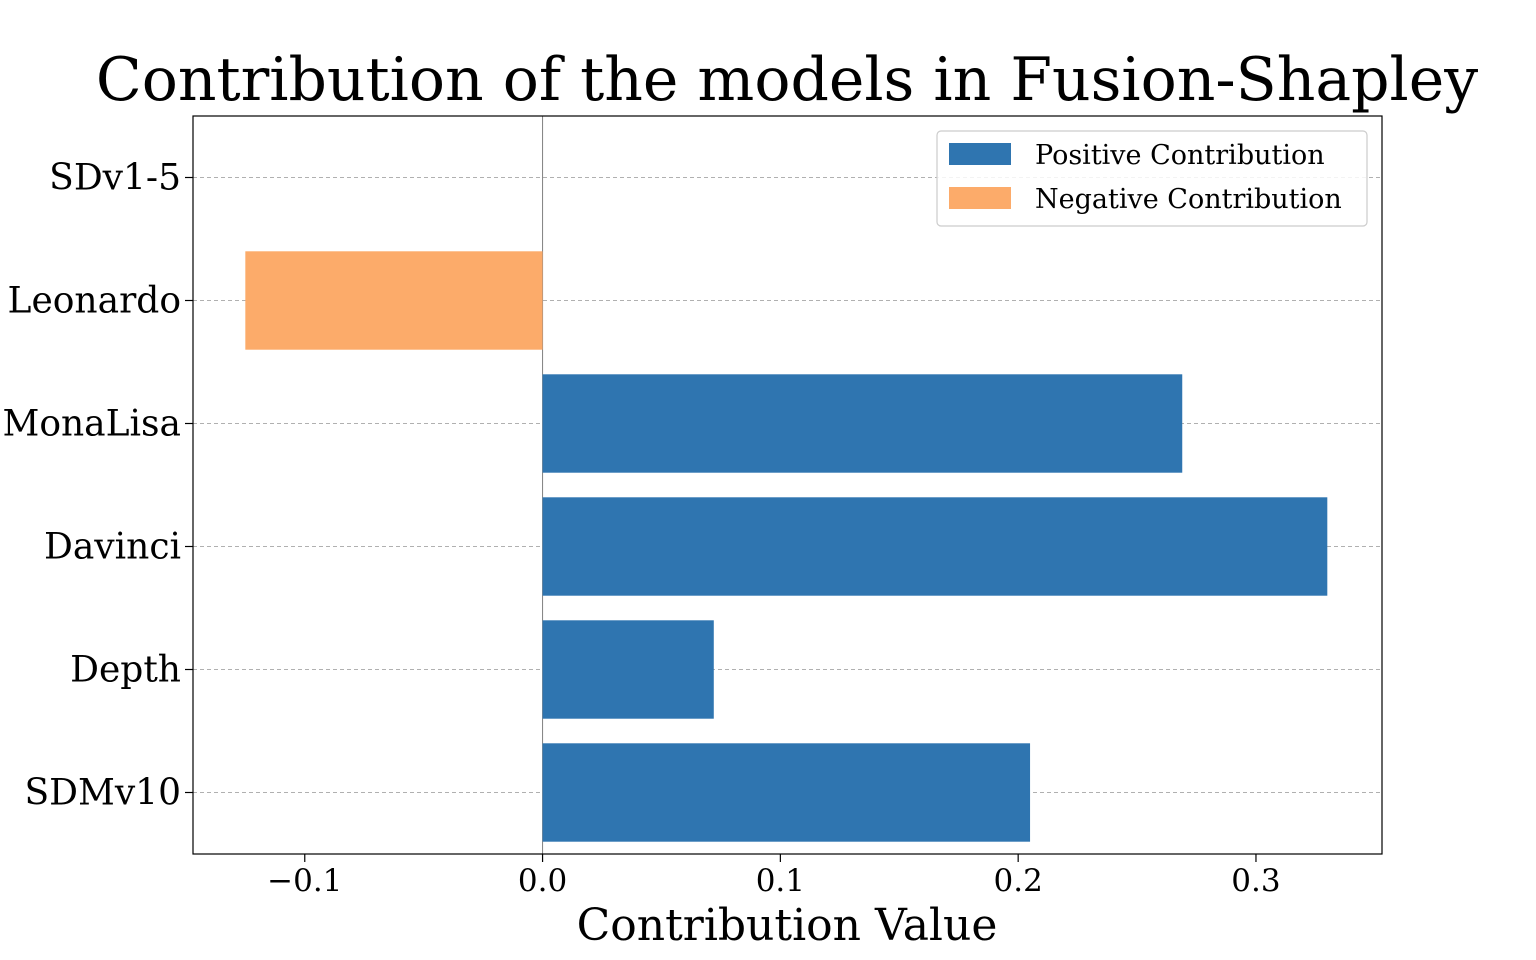 The width and height of the screenshot is (1536, 960). I want to click on bar-depth, so click(628, 669).